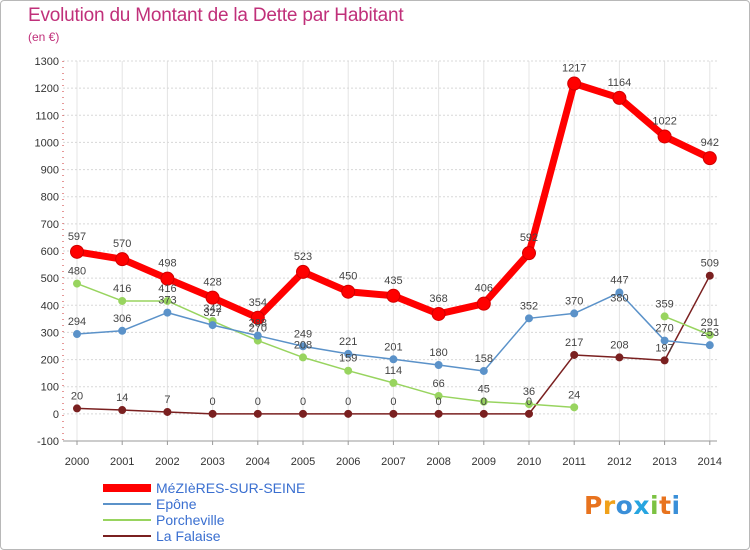 This screenshot has width=750, height=550. What do you see at coordinates (609, 505) in the screenshot?
I see `logo-letter: r` at bounding box center [609, 505].